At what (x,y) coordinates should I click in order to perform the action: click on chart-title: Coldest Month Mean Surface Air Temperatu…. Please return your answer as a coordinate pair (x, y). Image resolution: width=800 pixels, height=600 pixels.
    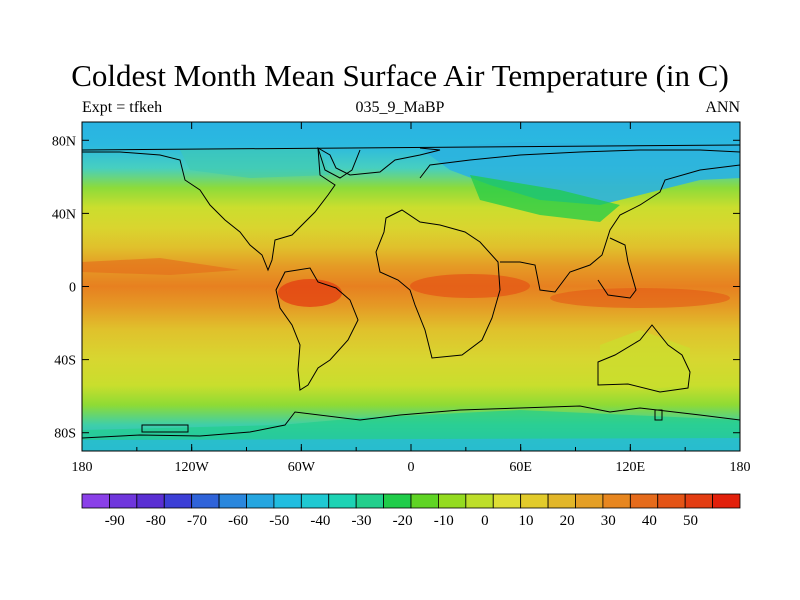
    Looking at the image, I should click on (400, 75).